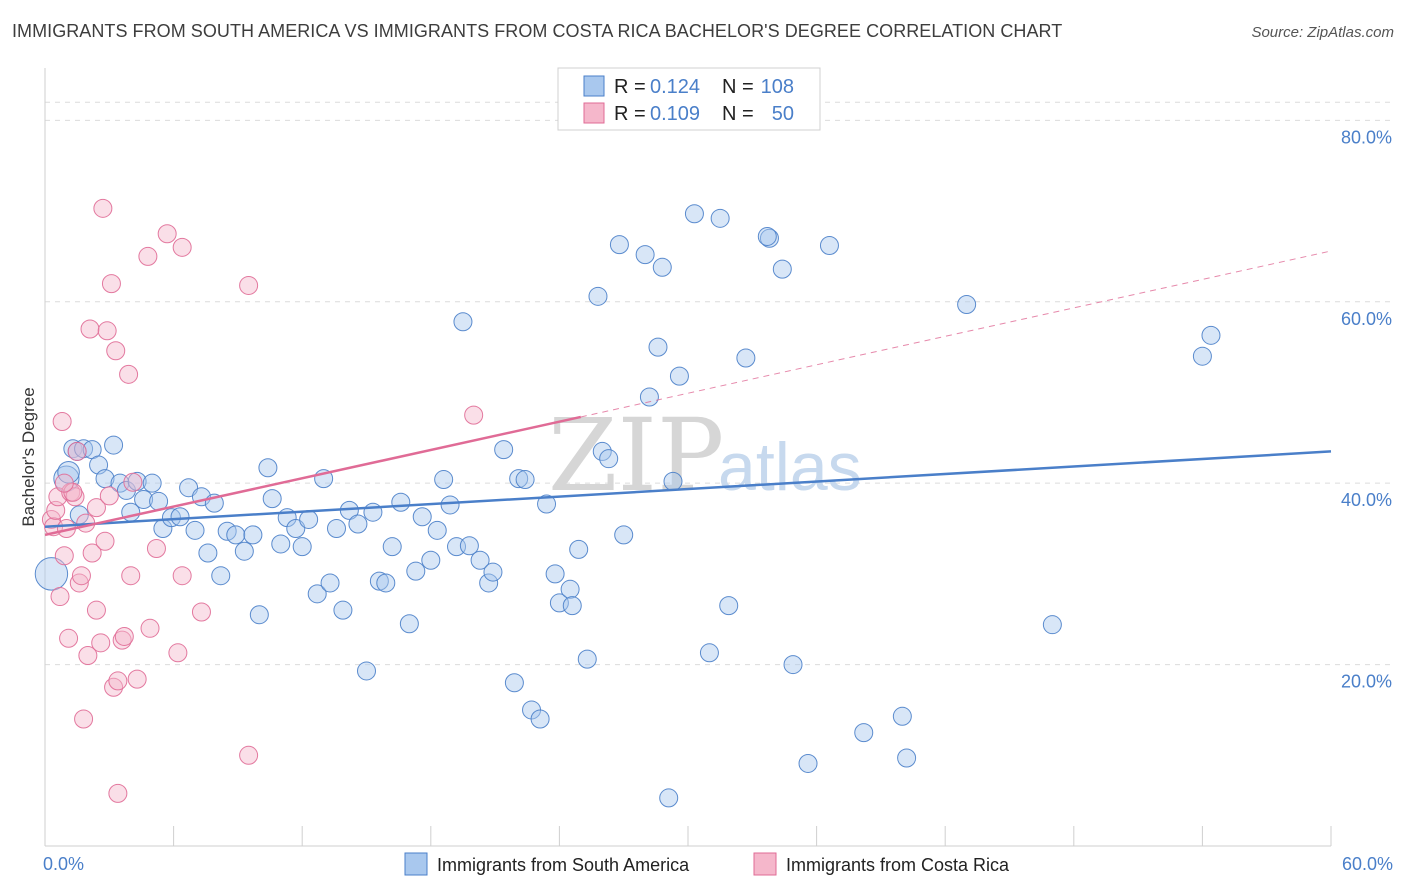 This screenshot has height=892, width=1406. Describe the element at coordinates (790, 467) in the screenshot. I see `watermark-atlas: atlas` at that location.